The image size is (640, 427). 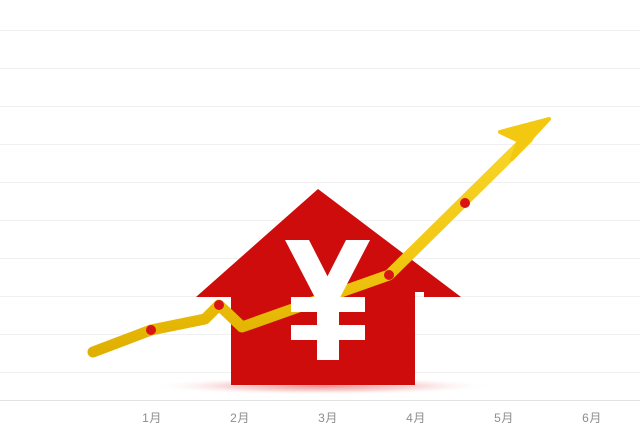 I want to click on x-axis-label-3: 3月, so click(x=328, y=418).